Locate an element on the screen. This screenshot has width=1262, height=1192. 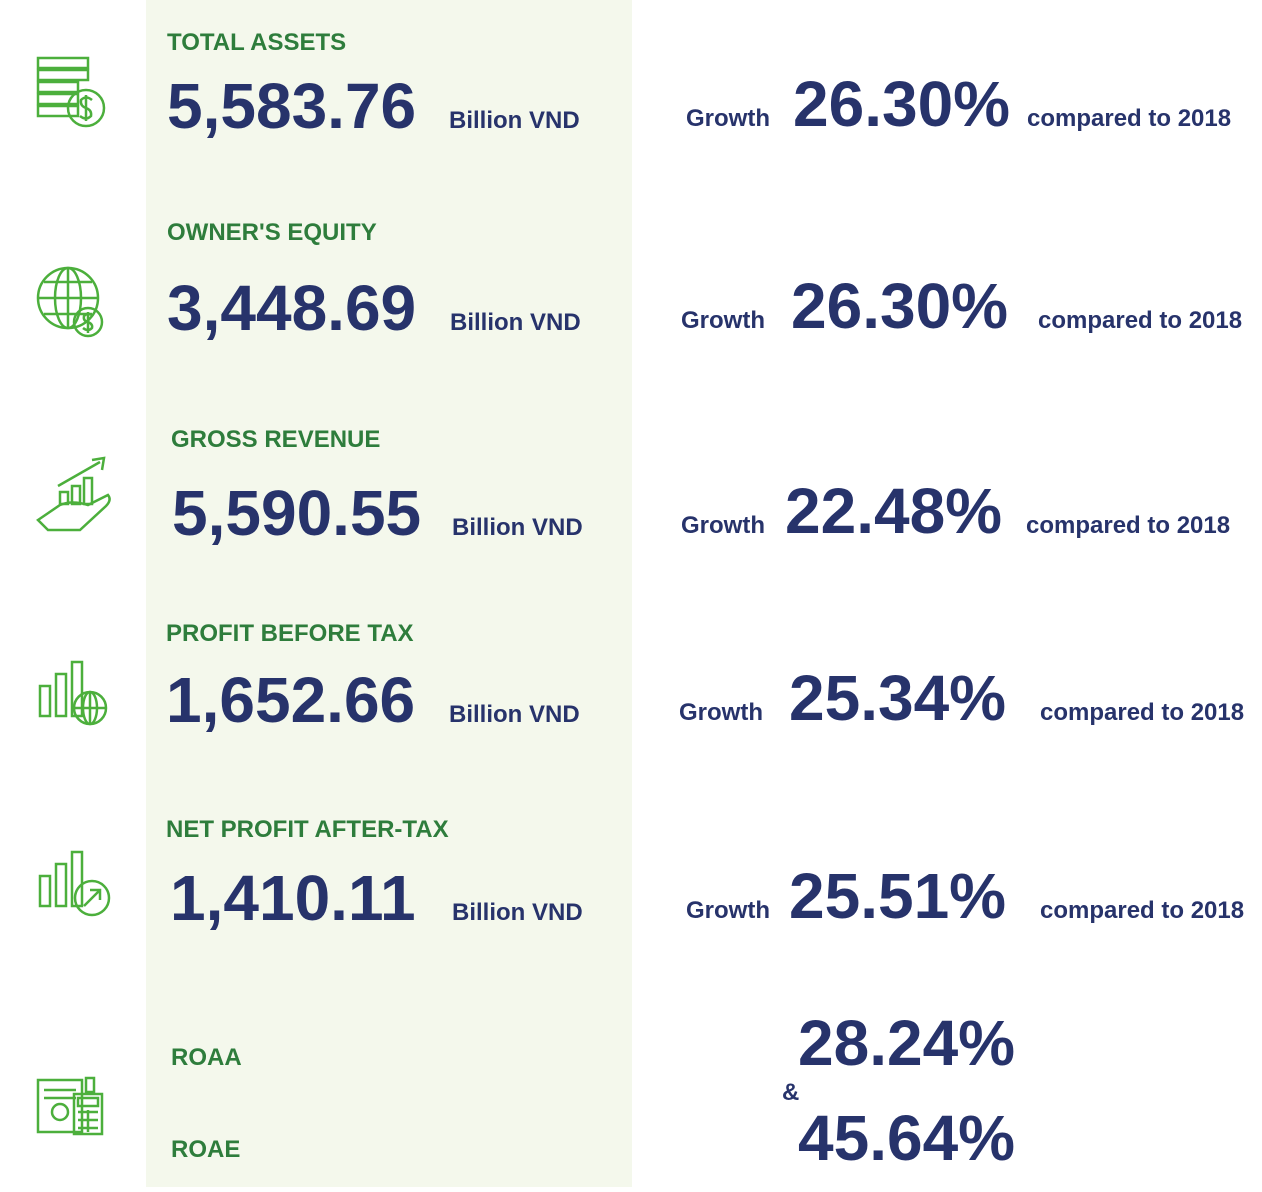
growth-value: 25.51% is located at coordinates (897, 896).